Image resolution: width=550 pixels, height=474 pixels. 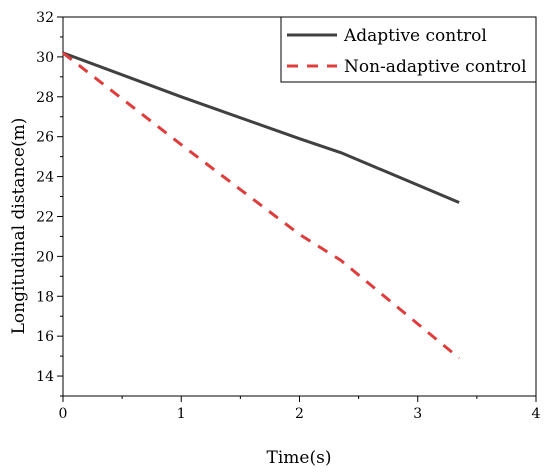 I want to click on y-tick-label: 30, so click(x=45, y=58).